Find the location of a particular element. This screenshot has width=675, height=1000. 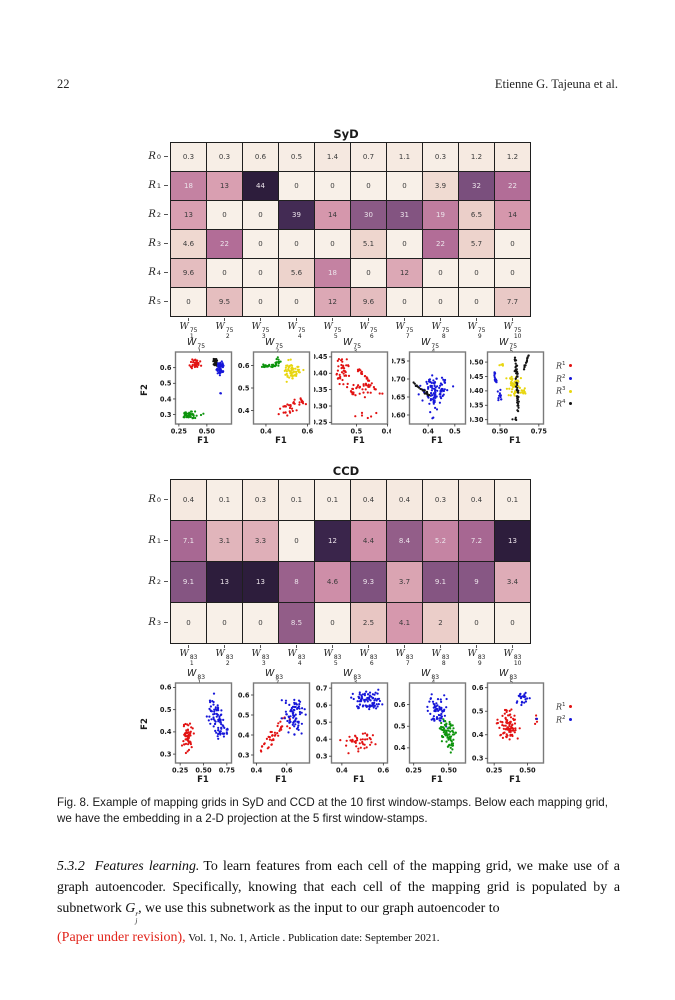

syd-scatter-canvas-4: 0.4 0.5 0.60 0.65 0.70 0.75 is located at coordinates (429, 393).